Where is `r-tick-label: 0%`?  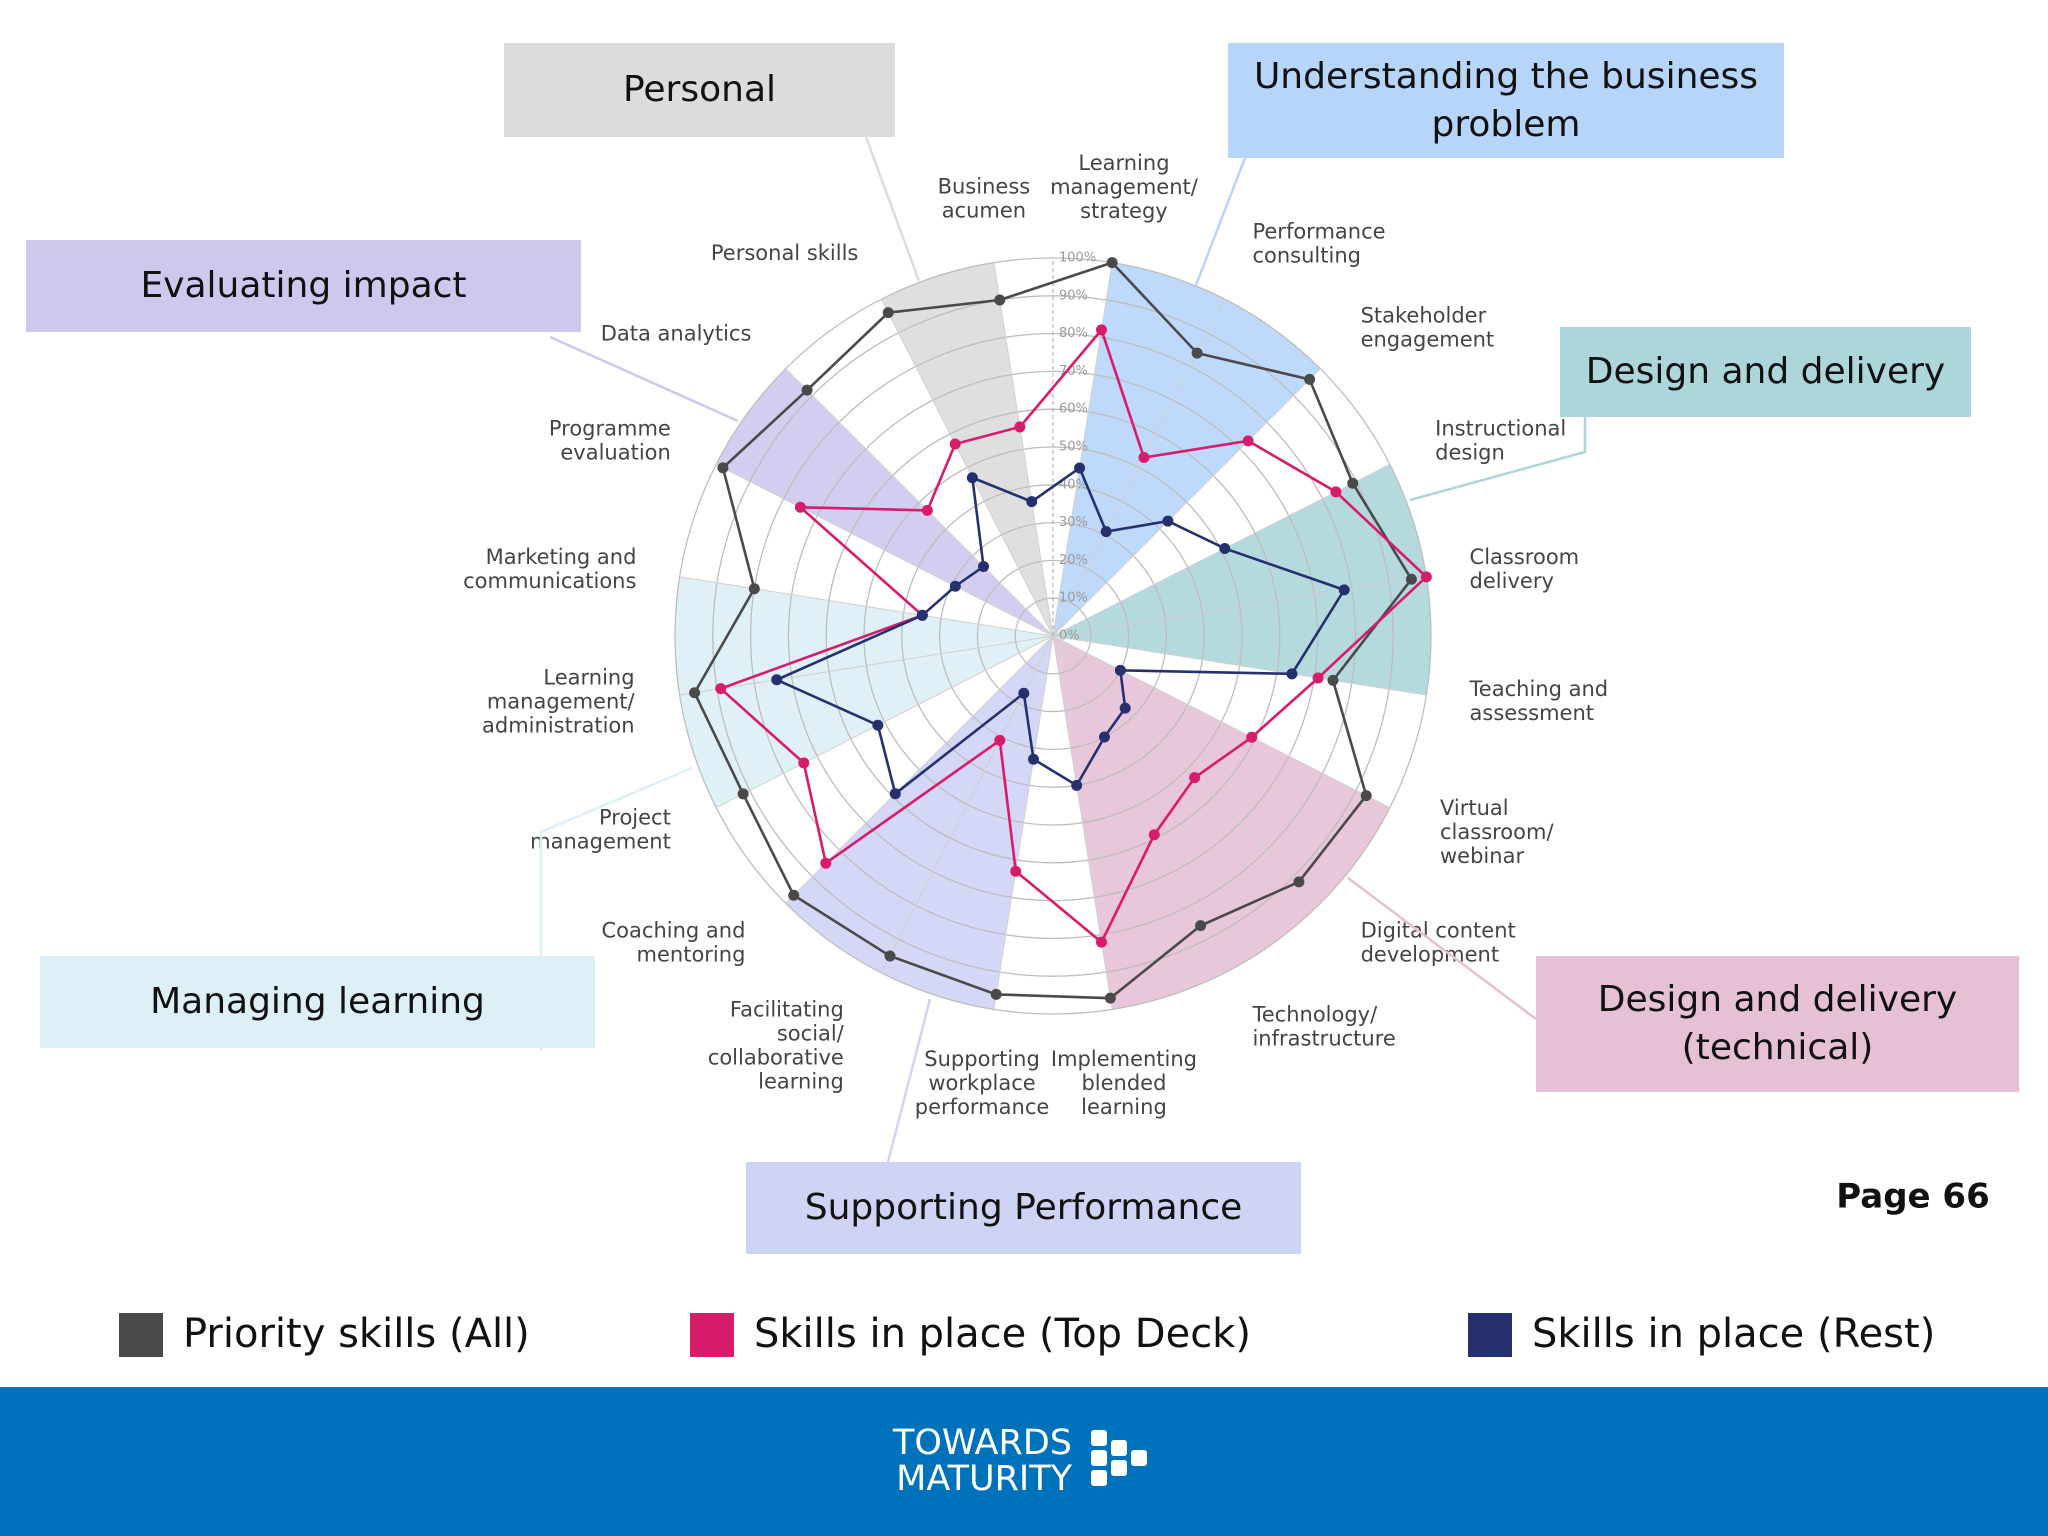
r-tick-label: 0% is located at coordinates (1069, 636).